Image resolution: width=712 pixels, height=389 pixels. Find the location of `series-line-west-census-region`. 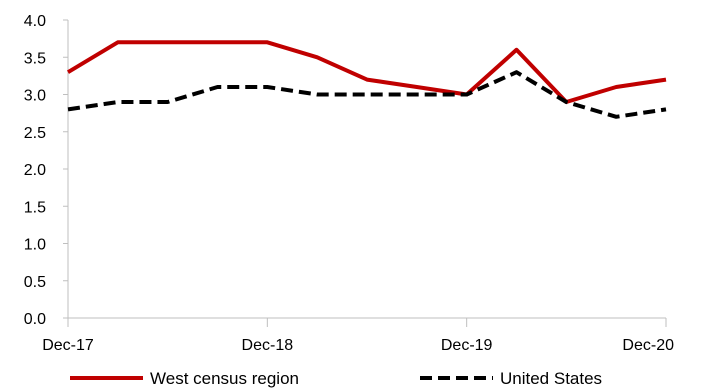

series-line-west-census-region is located at coordinates (366, 72).